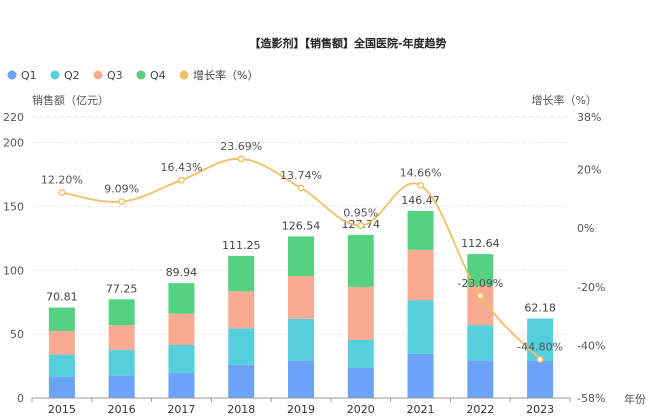  Describe the element at coordinates (241, 273) in the screenshot. I see `bar-2018-q4` at that location.